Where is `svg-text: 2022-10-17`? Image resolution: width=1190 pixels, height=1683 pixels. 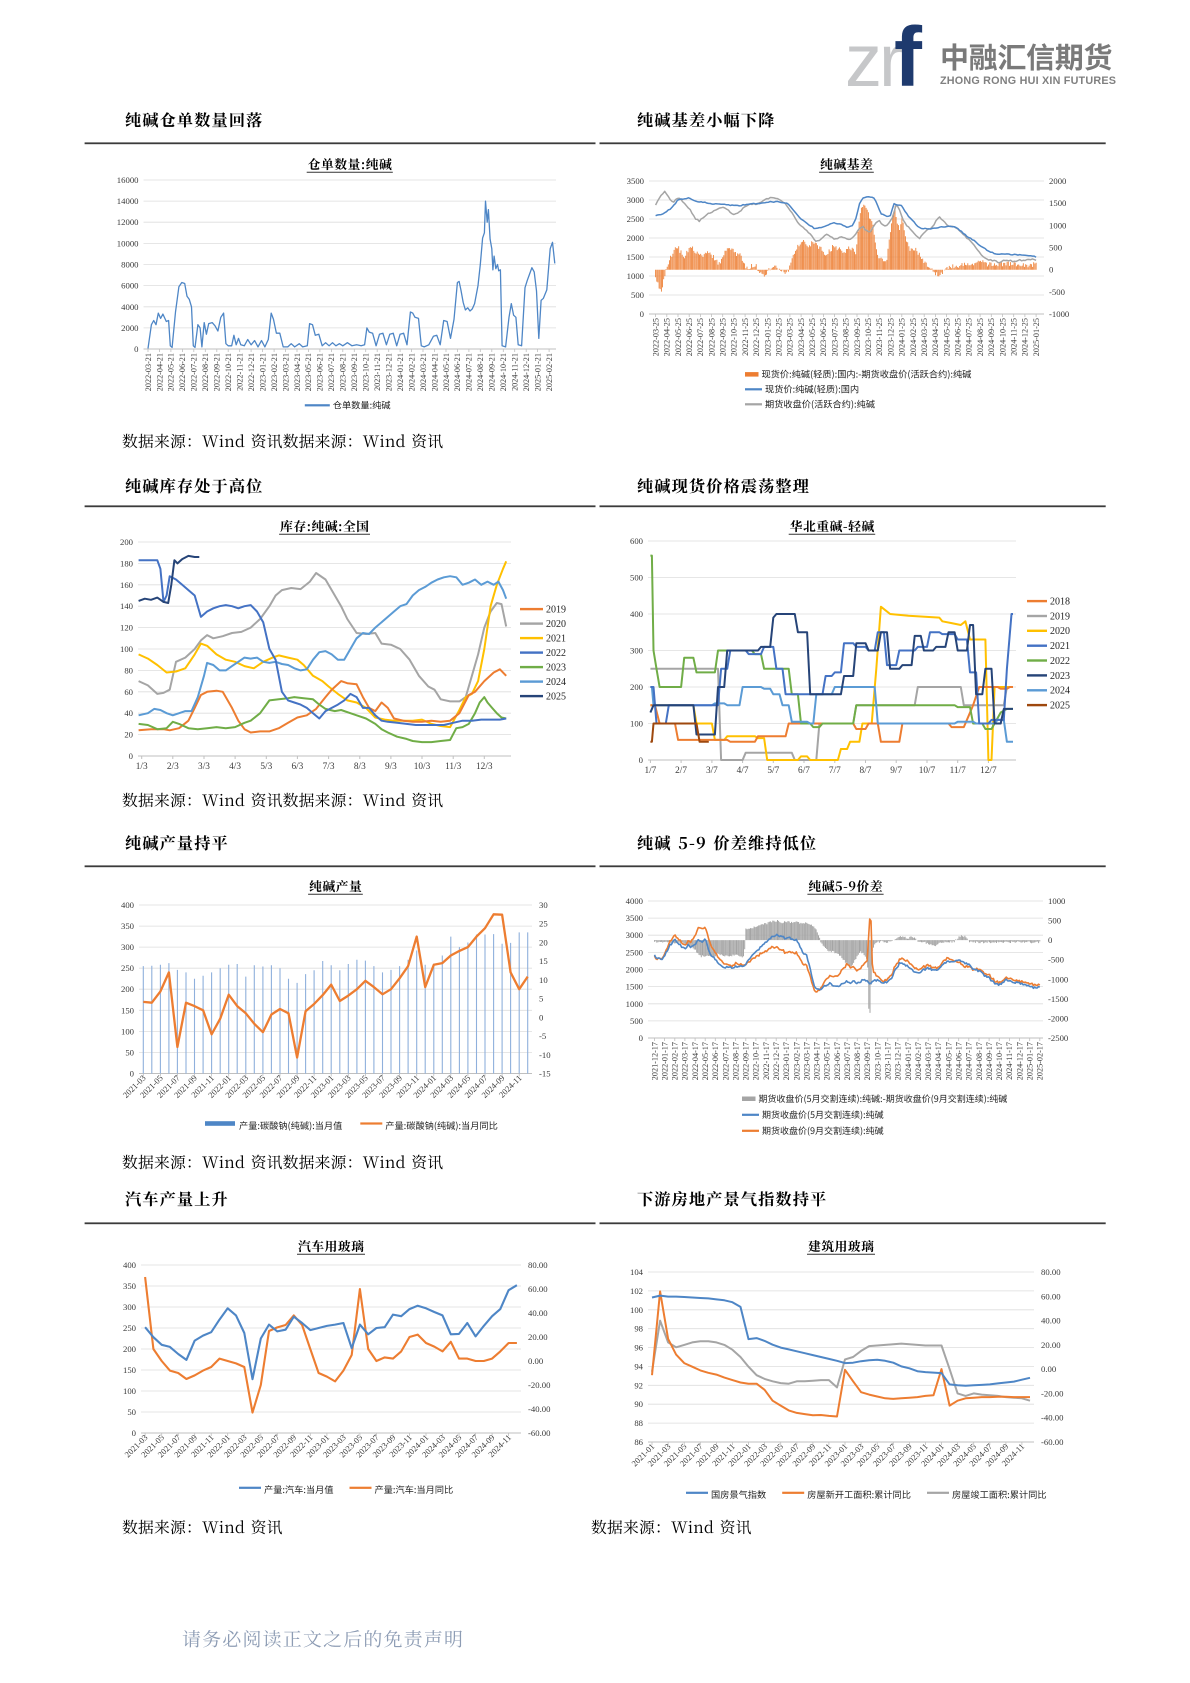 svg-text: 2022-10-17 is located at coordinates (756, 1061).